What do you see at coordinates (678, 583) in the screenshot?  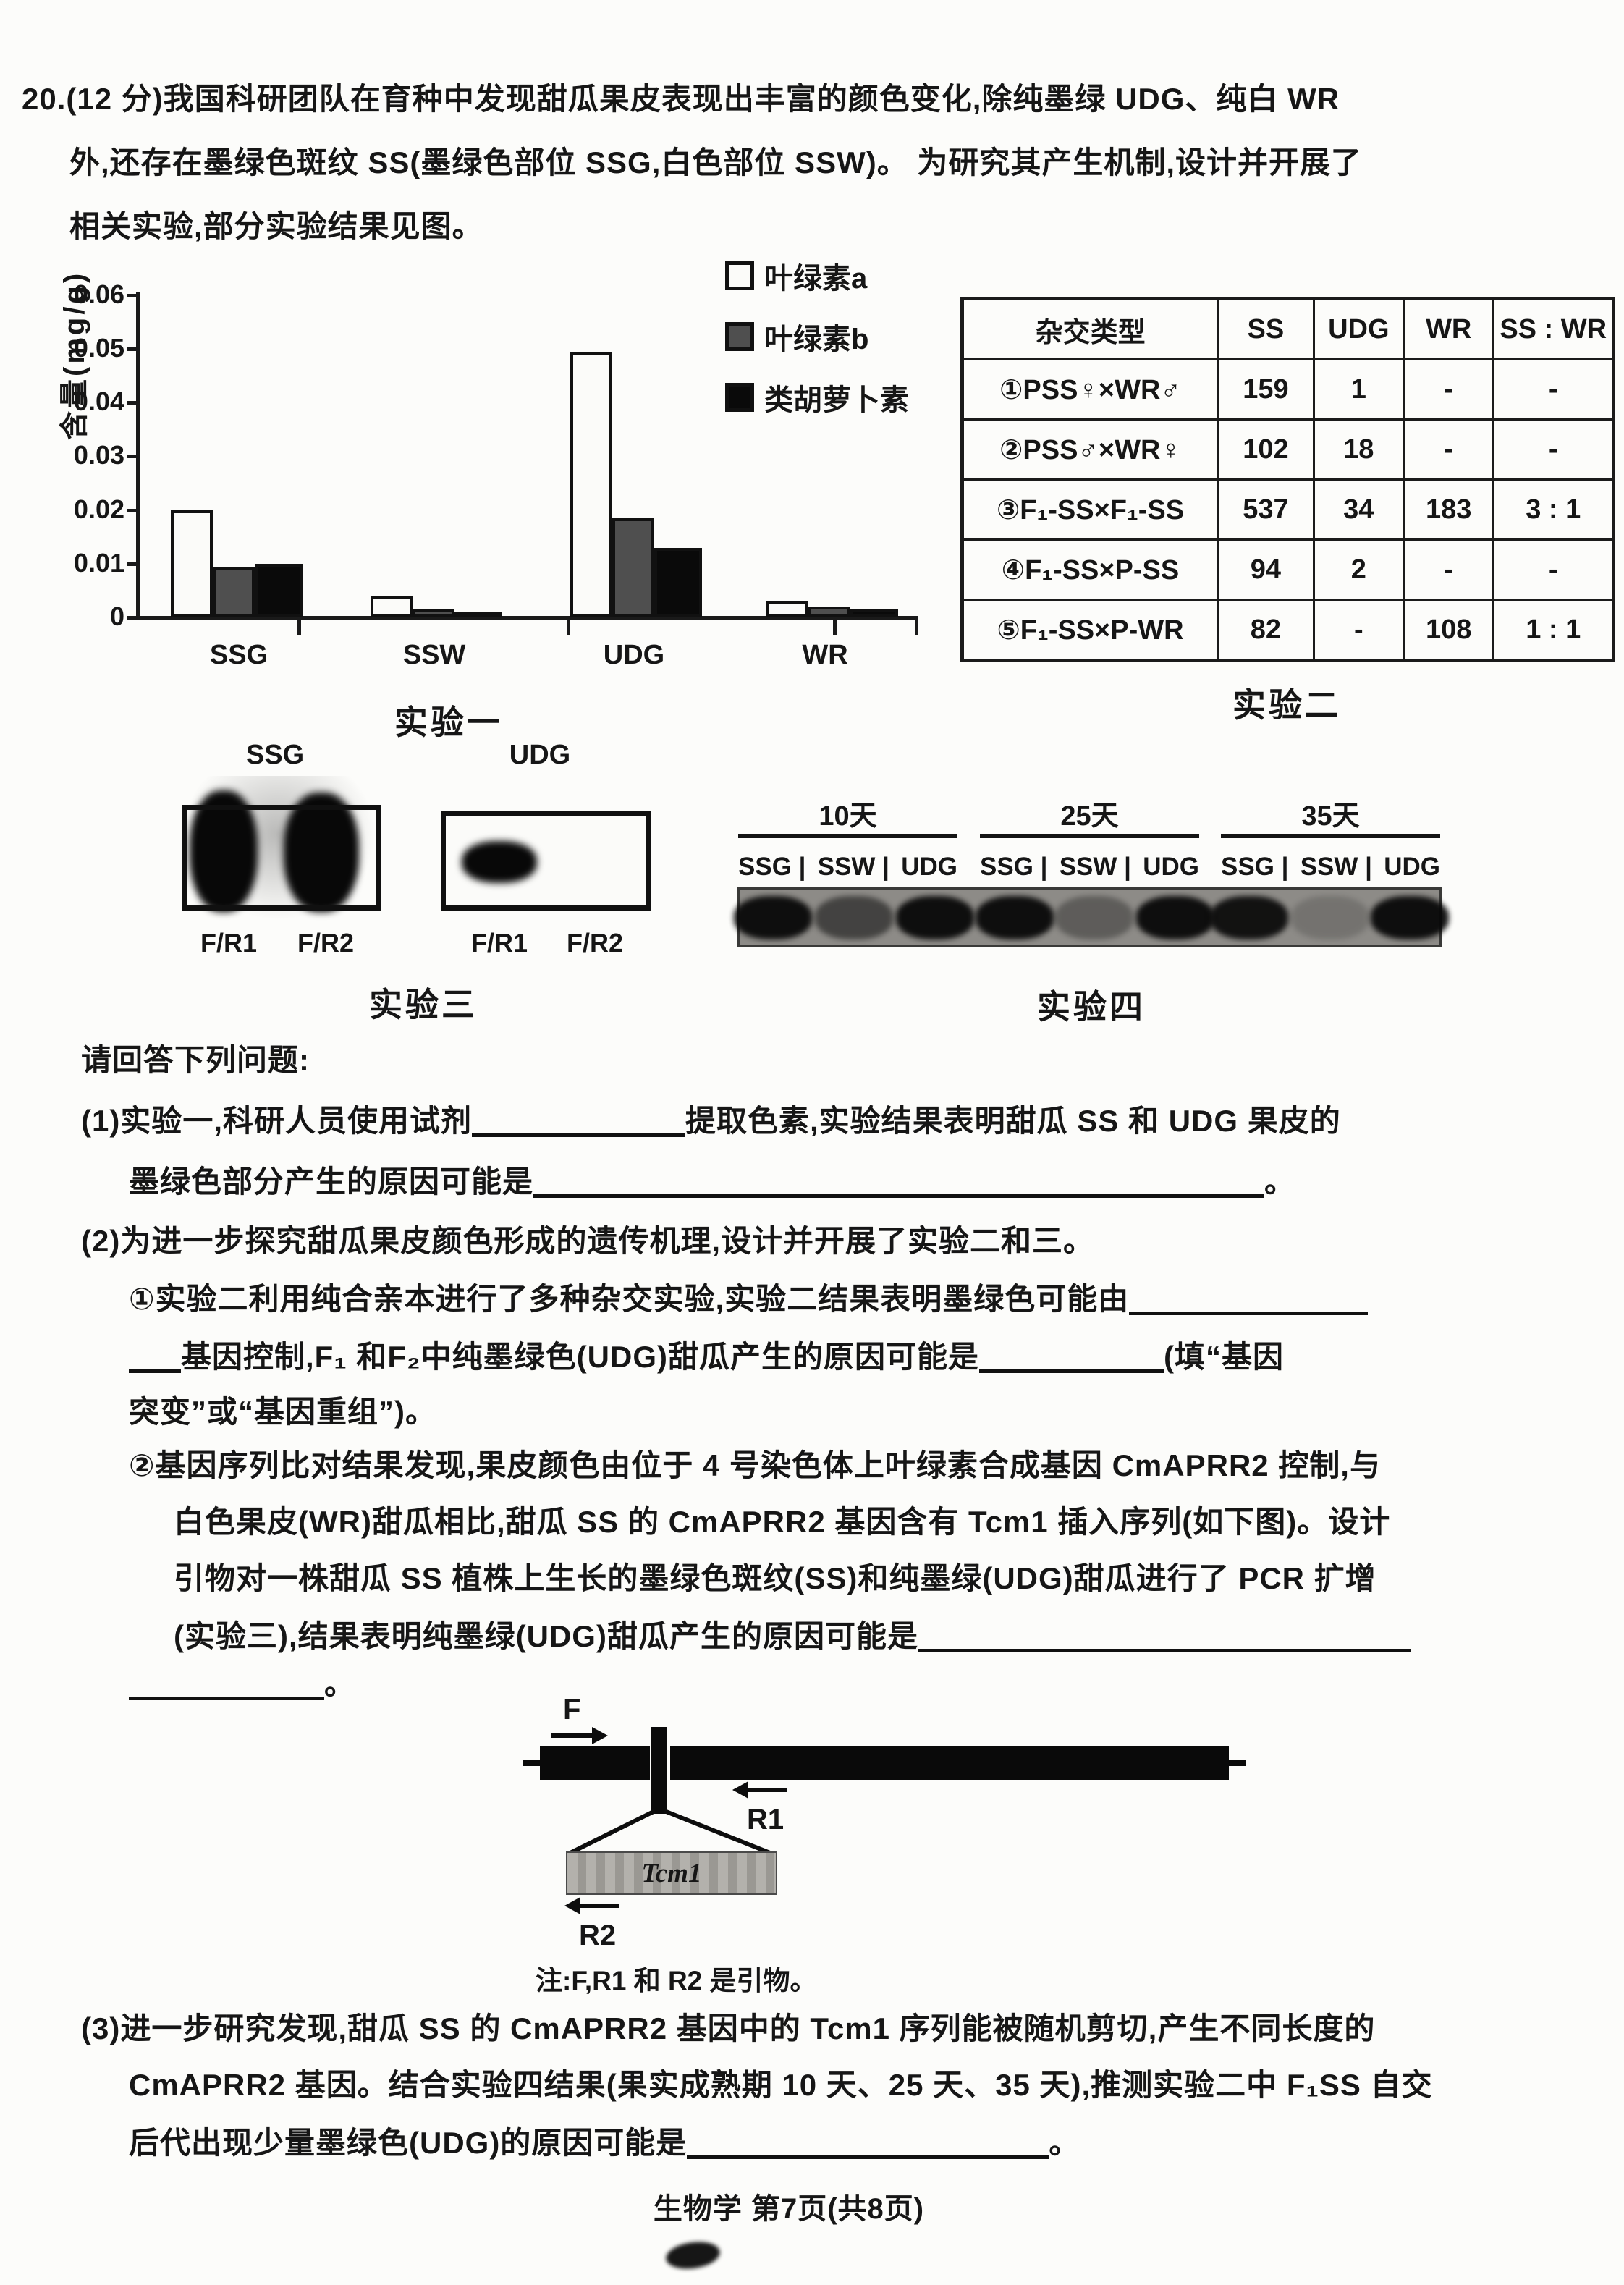 I see `bar-UDG-类胡萝卜素` at bounding box center [678, 583].